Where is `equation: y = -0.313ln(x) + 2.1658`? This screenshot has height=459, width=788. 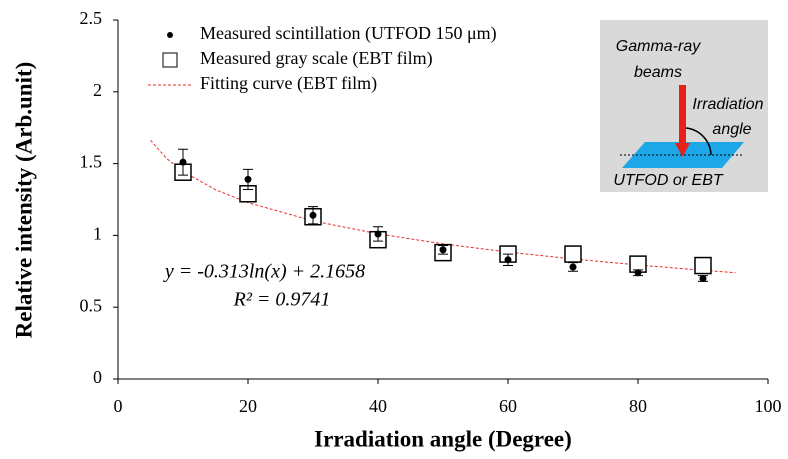 equation: y = -0.313ln(x) + 2.1658 is located at coordinates (264, 272).